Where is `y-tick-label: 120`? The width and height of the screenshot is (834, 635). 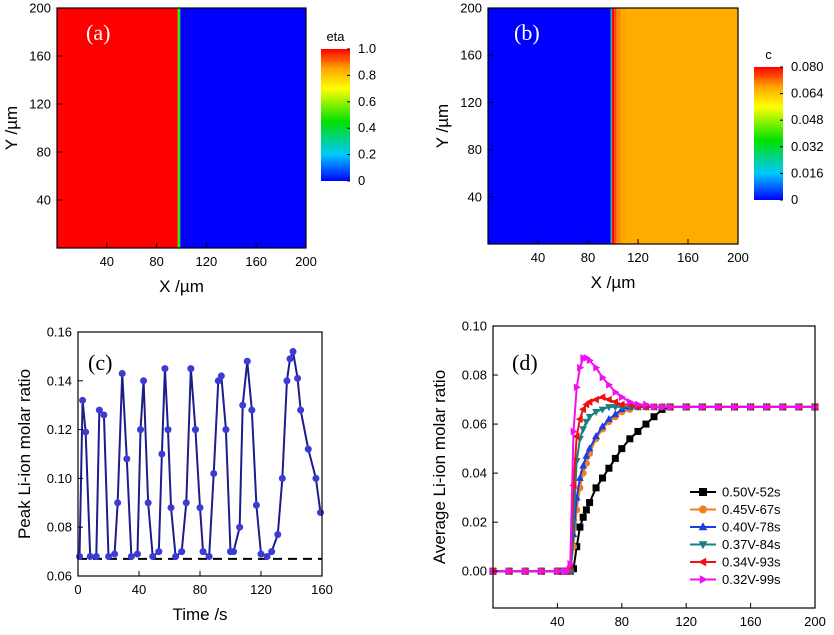
y-tick-label: 120 is located at coordinates (471, 102).